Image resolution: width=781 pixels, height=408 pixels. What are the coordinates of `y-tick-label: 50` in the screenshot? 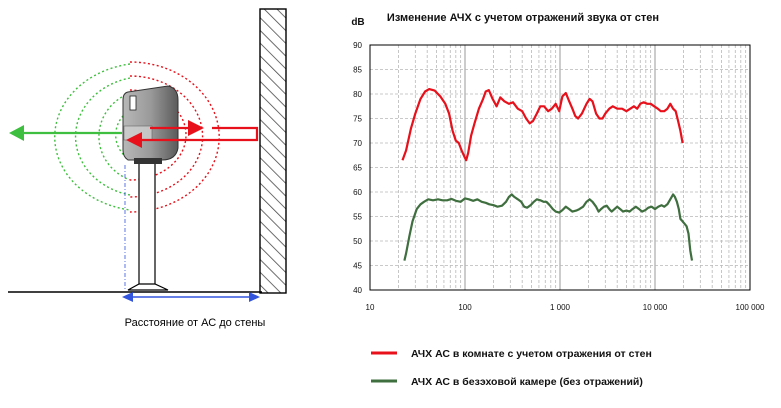 It's located at (357, 241).